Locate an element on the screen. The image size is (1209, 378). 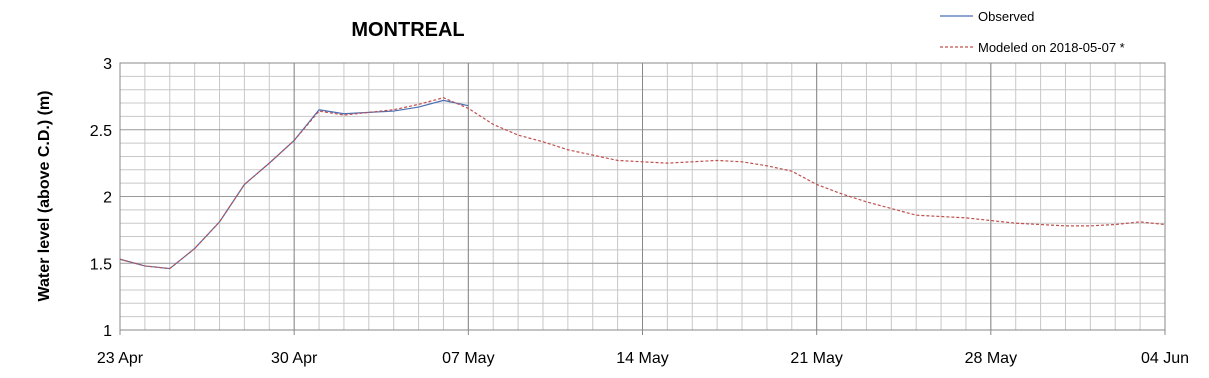
x-tick-label: 30 Apr is located at coordinates (294, 358).